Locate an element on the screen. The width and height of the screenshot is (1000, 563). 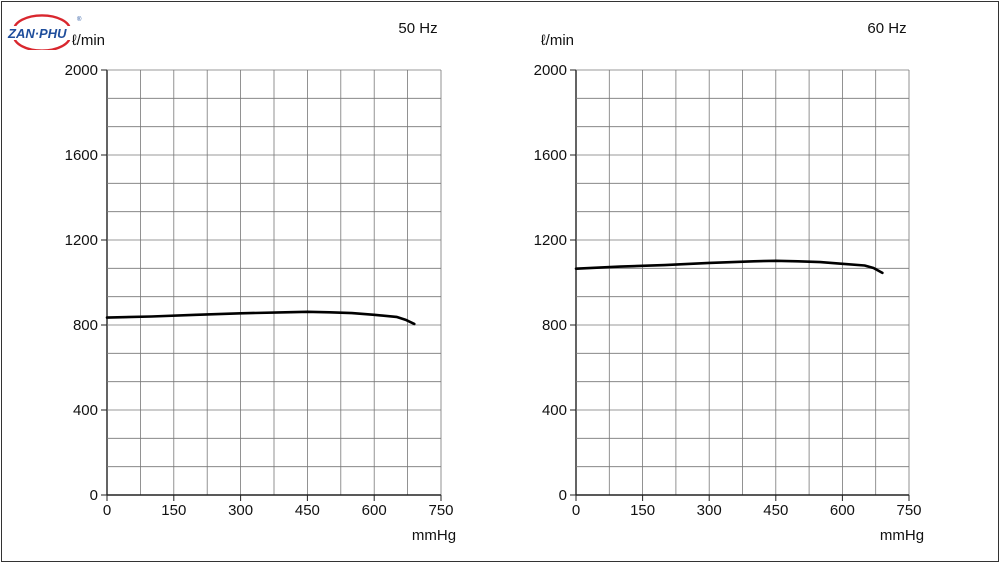
flow-curve-60hz is located at coordinates (729, 267).